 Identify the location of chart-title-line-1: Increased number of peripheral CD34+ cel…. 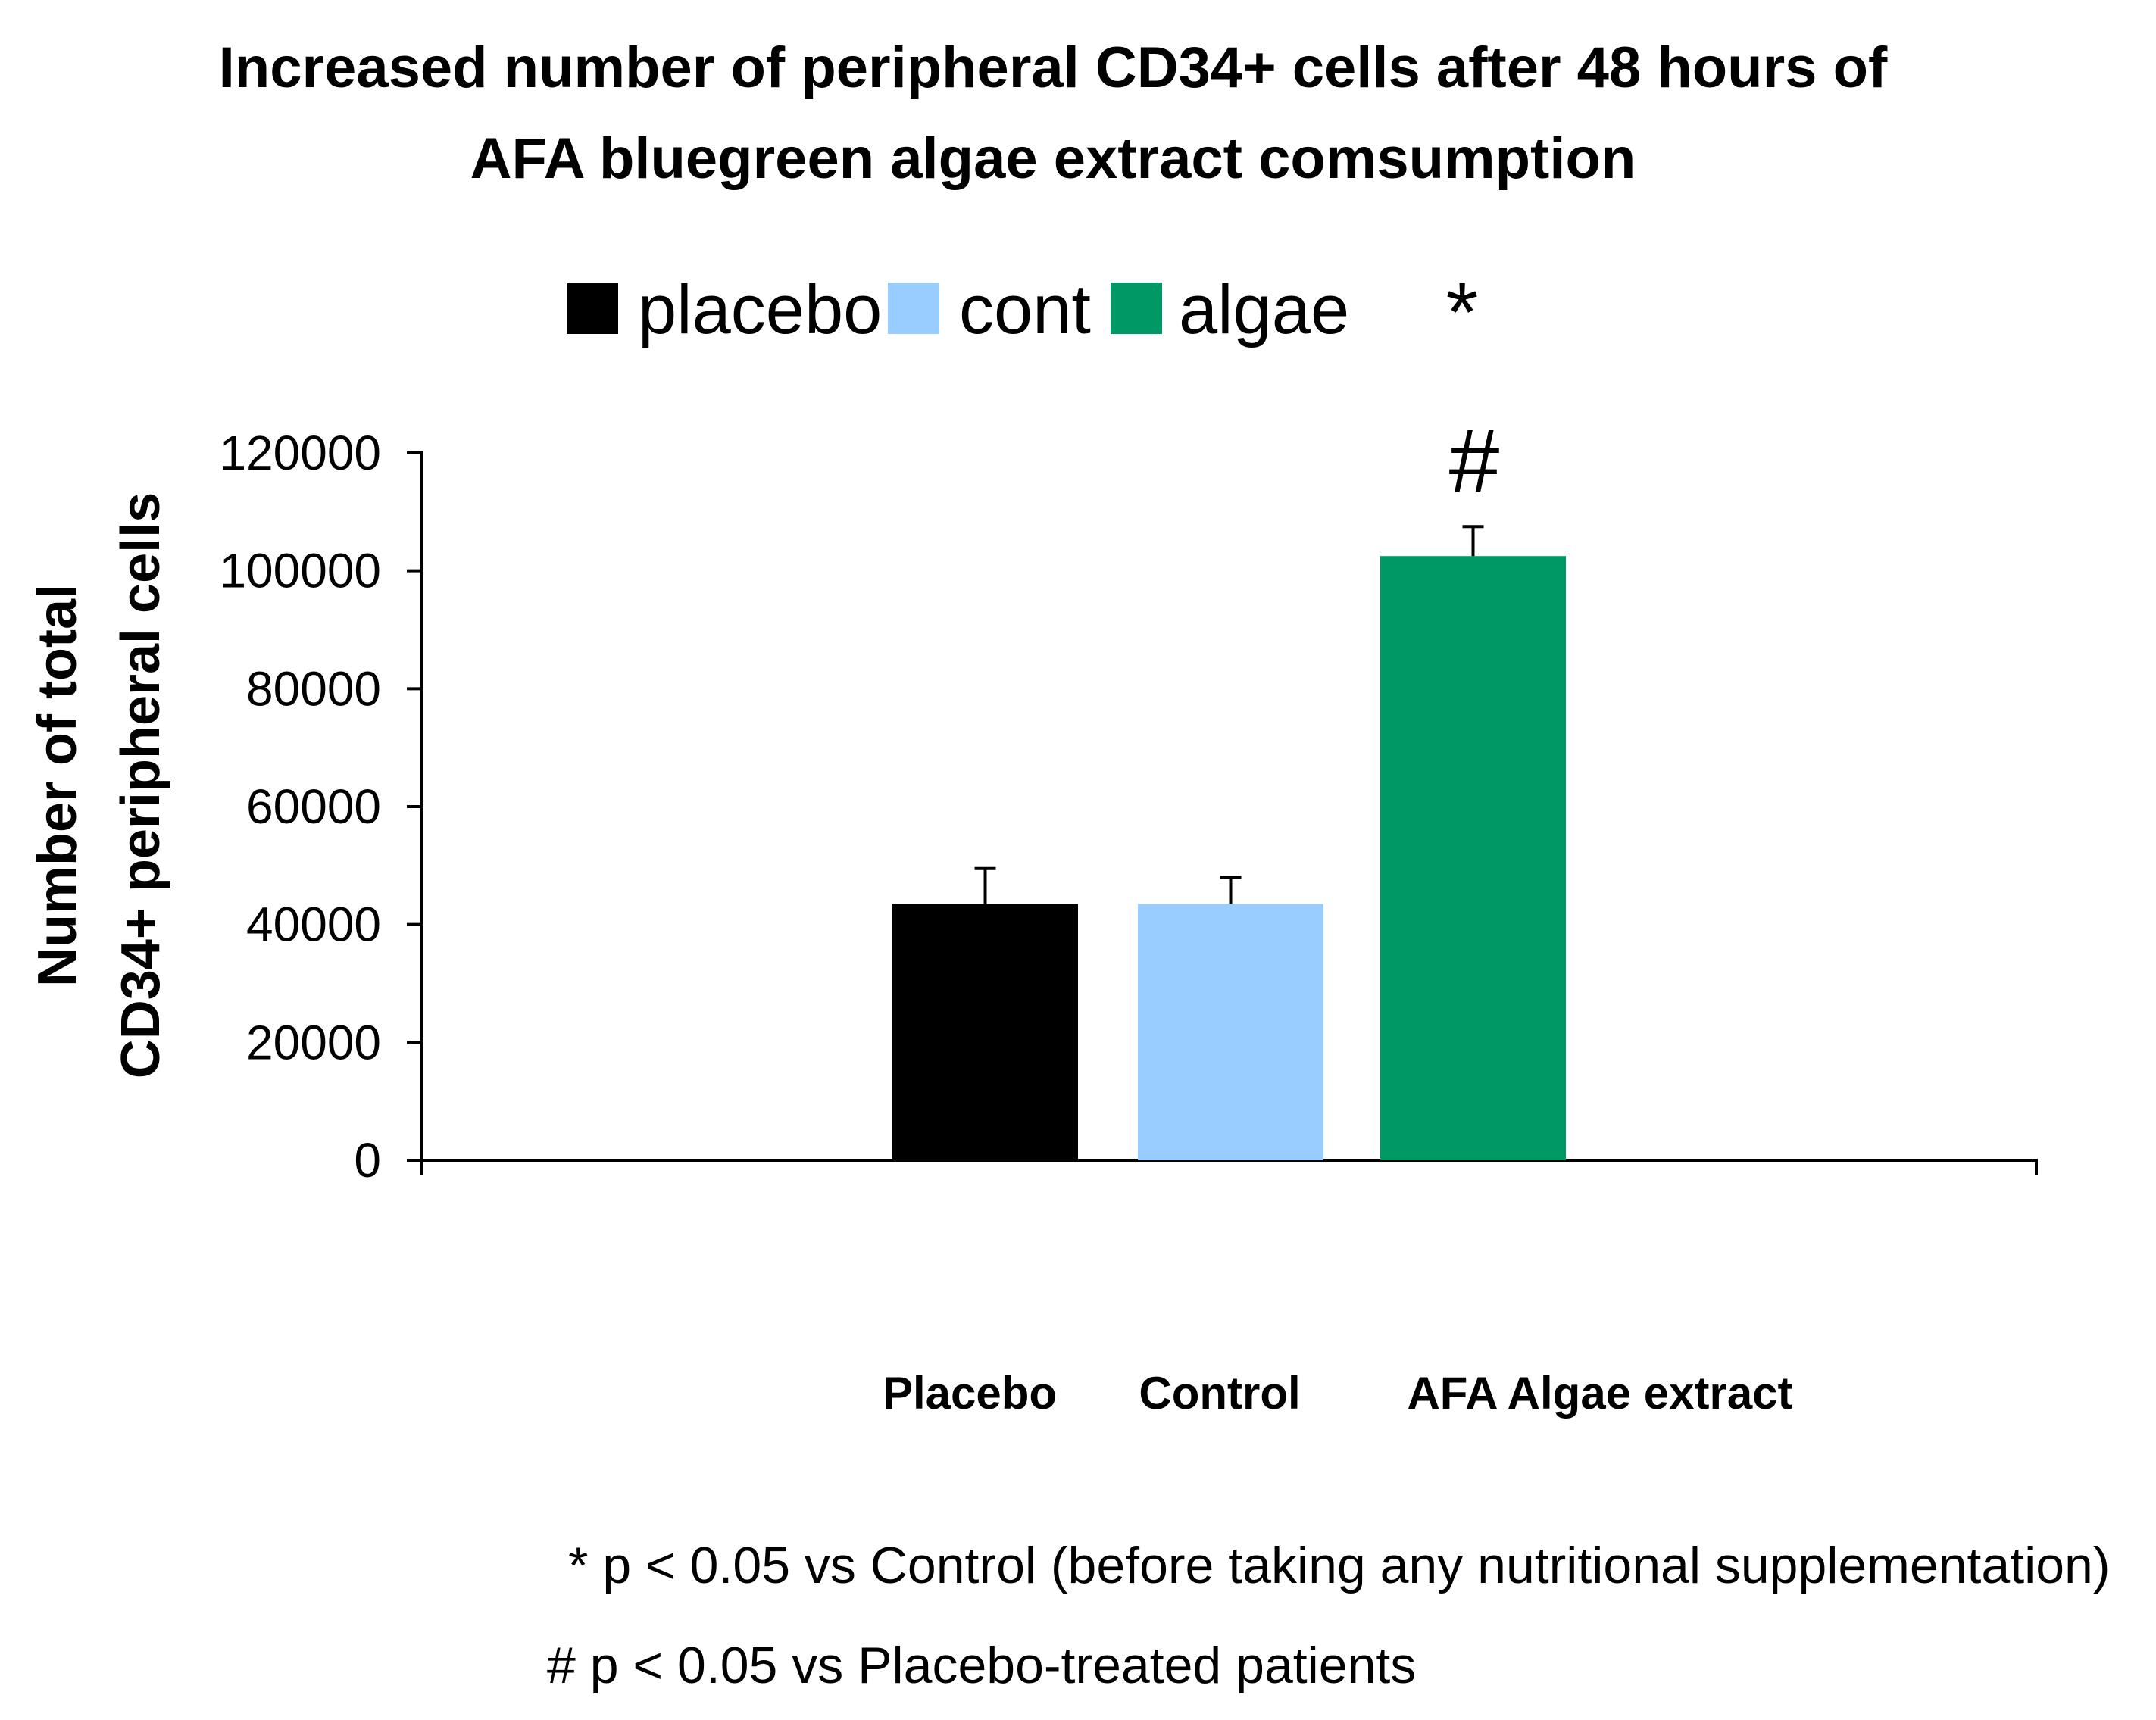
(1054, 68).